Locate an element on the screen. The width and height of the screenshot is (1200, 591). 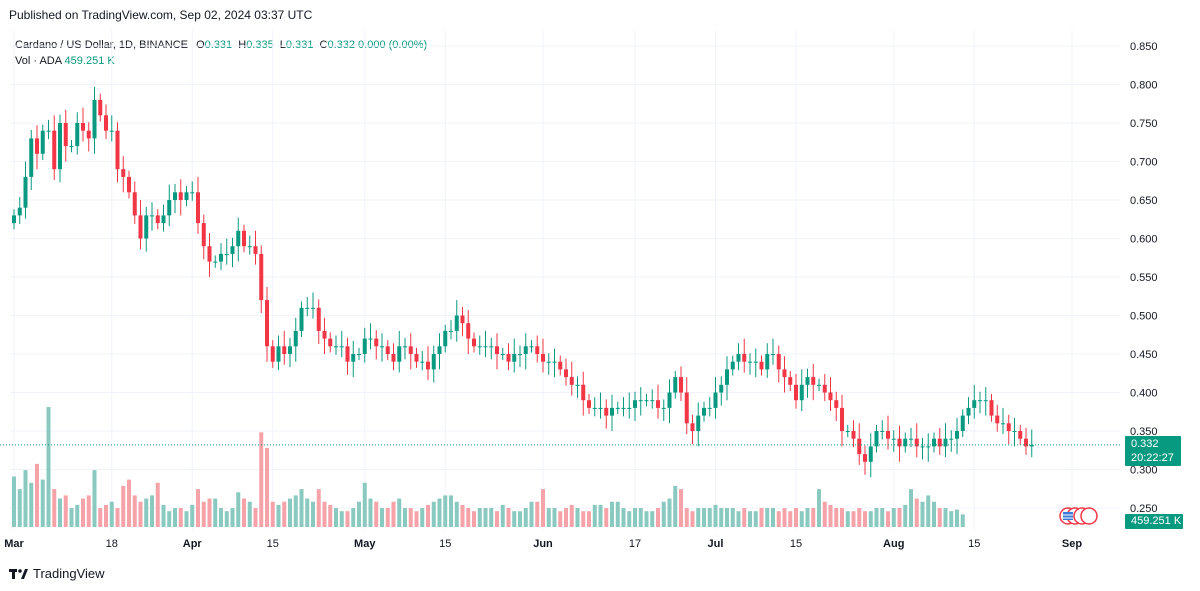
volume-line: Vol · ADA 459.251 K is located at coordinates (221, 61).